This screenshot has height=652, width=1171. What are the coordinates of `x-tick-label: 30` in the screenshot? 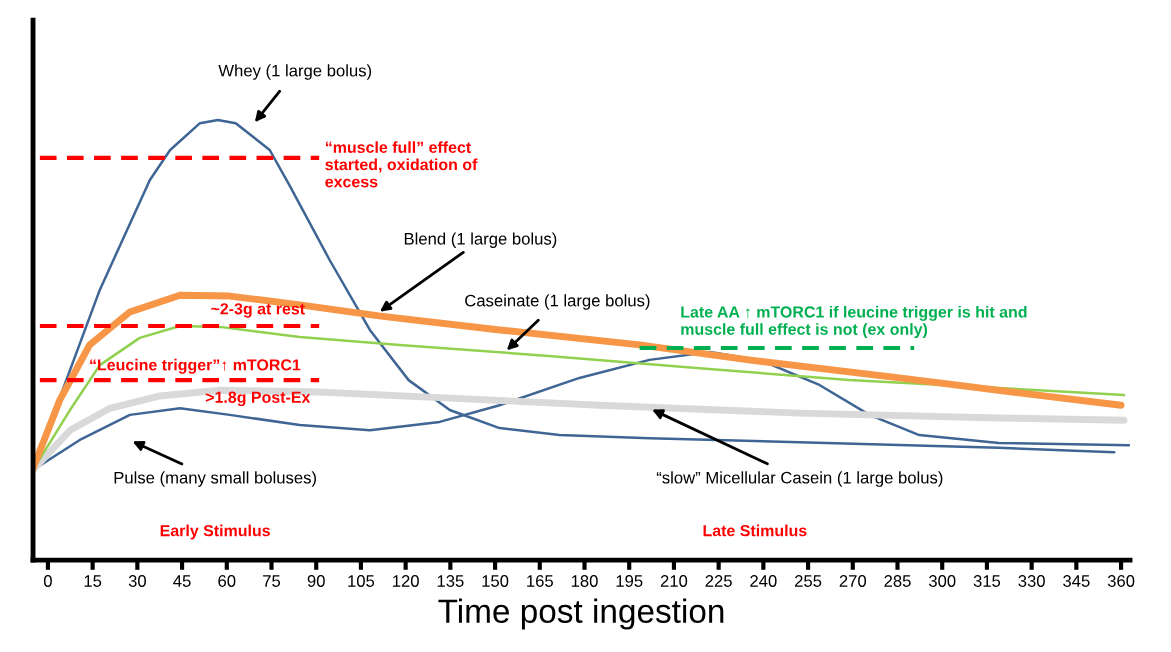 It's located at (137, 581).